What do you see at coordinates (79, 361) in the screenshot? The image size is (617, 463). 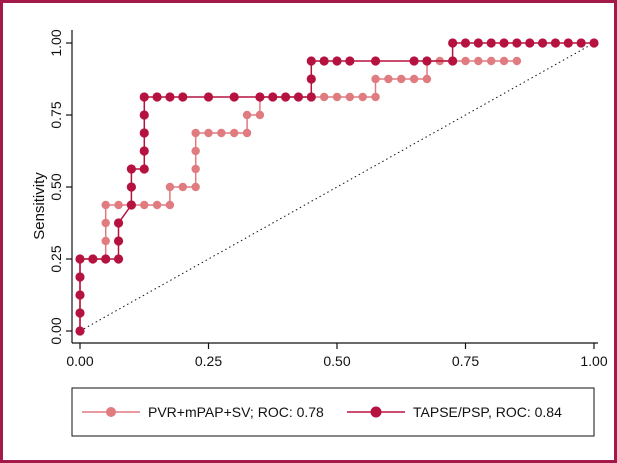 I see `x-tick-label: 0.00` at bounding box center [79, 361].